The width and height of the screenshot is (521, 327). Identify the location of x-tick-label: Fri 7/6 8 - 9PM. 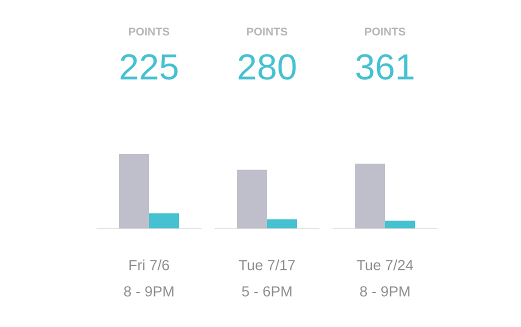
(149, 278).